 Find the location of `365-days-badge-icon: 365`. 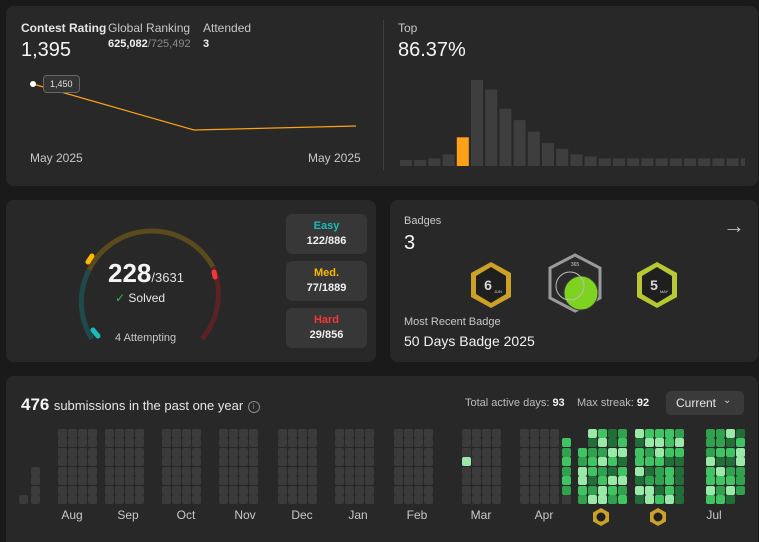

365-days-badge-icon: 365 is located at coordinates (575, 283).